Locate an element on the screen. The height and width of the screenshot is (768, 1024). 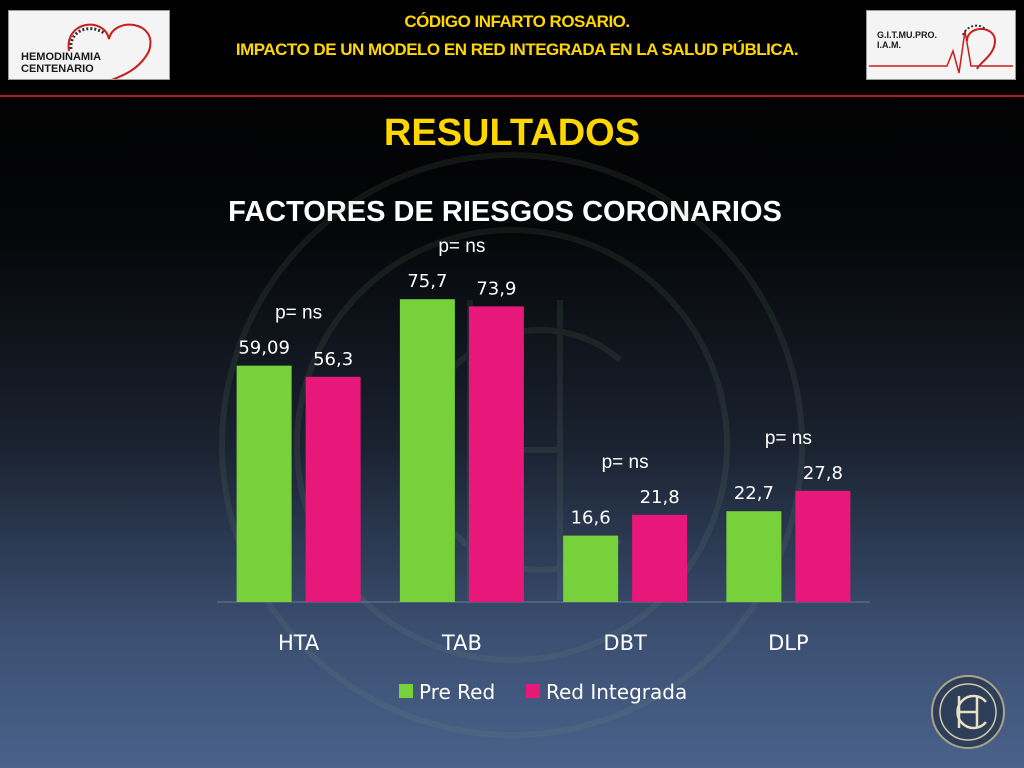
category-label-dbt: DBT is located at coordinates (625, 643).